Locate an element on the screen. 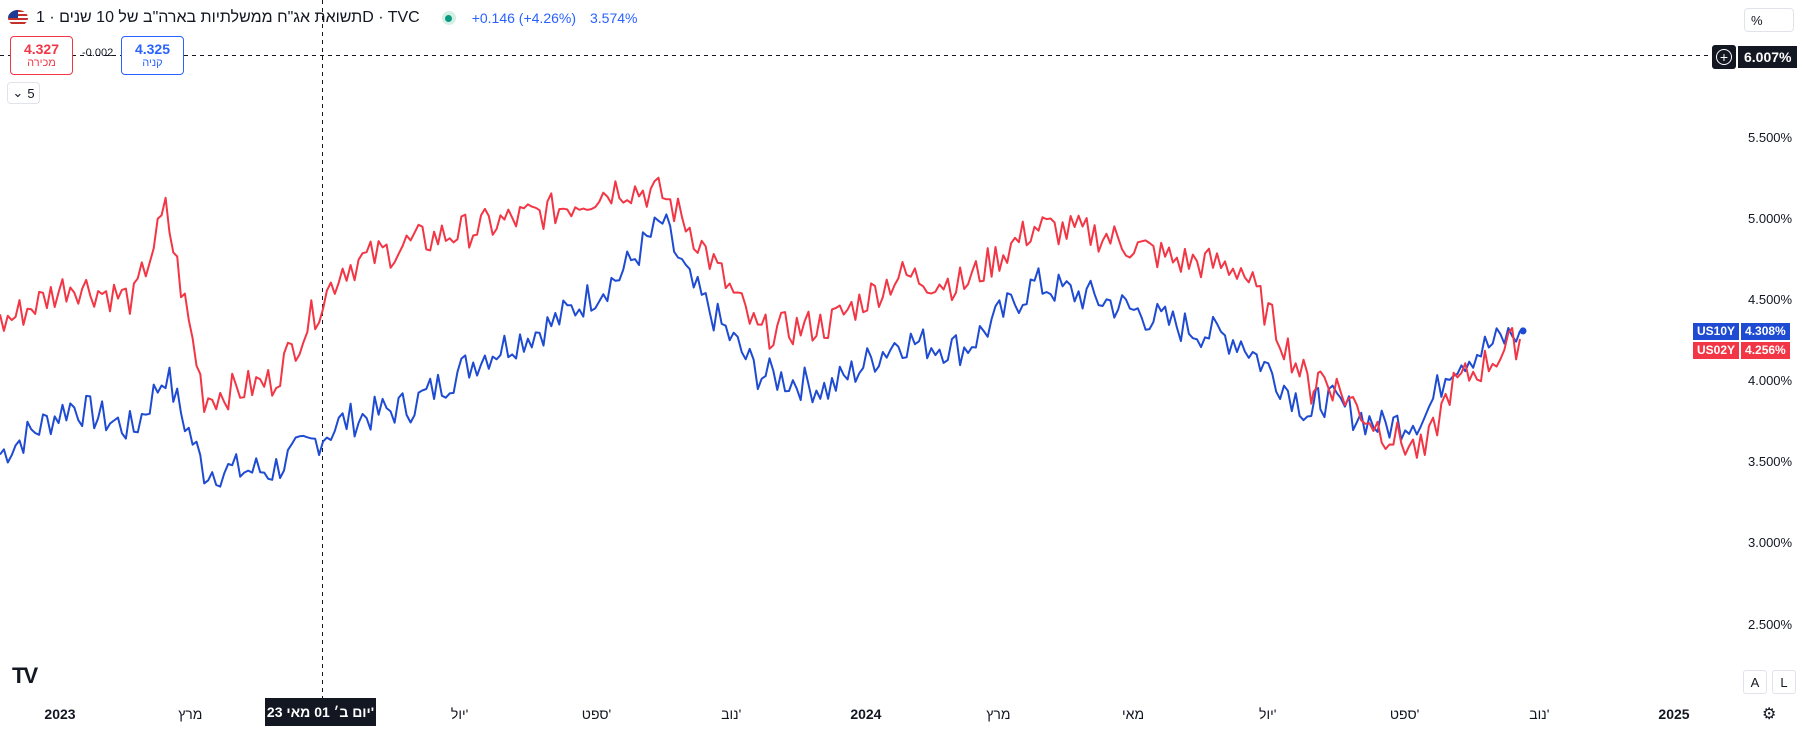 This screenshot has height=733, width=1803. last-value: 3.574% is located at coordinates (614, 18).